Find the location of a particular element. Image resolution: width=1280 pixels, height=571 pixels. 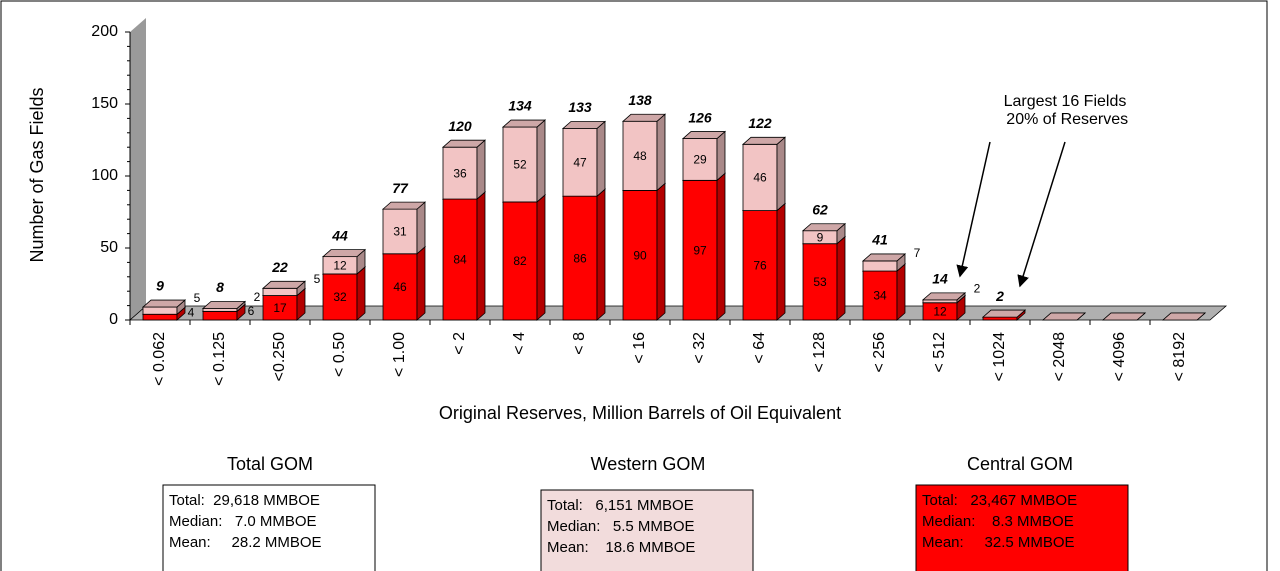

y-tick-label: 150 is located at coordinates (104, 103).